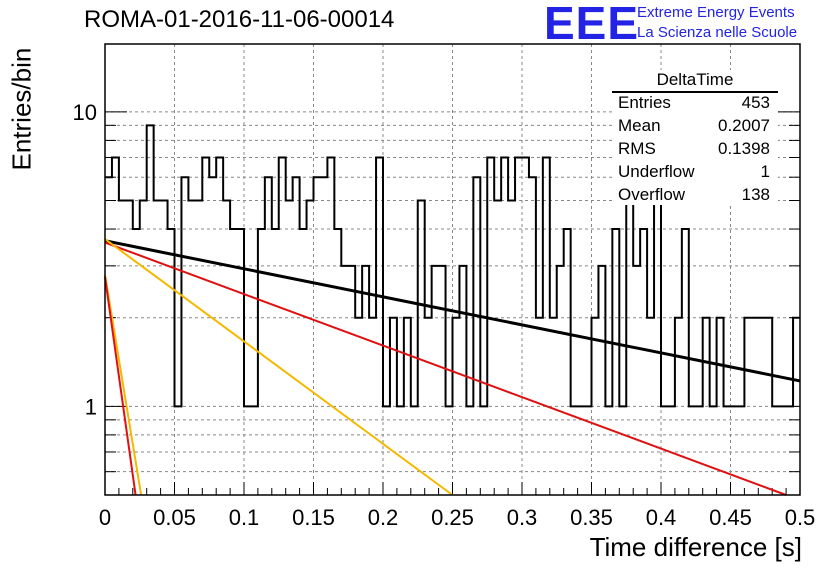 The height and width of the screenshot is (572, 836). I want to click on x-tick-label: 0.4, so click(661, 517).